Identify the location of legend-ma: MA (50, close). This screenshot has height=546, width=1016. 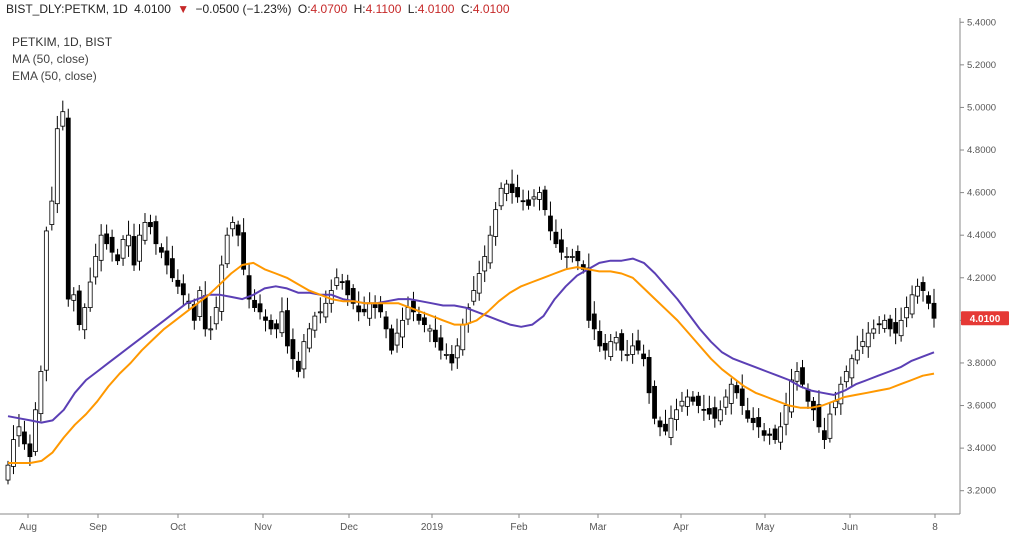
(50, 59).